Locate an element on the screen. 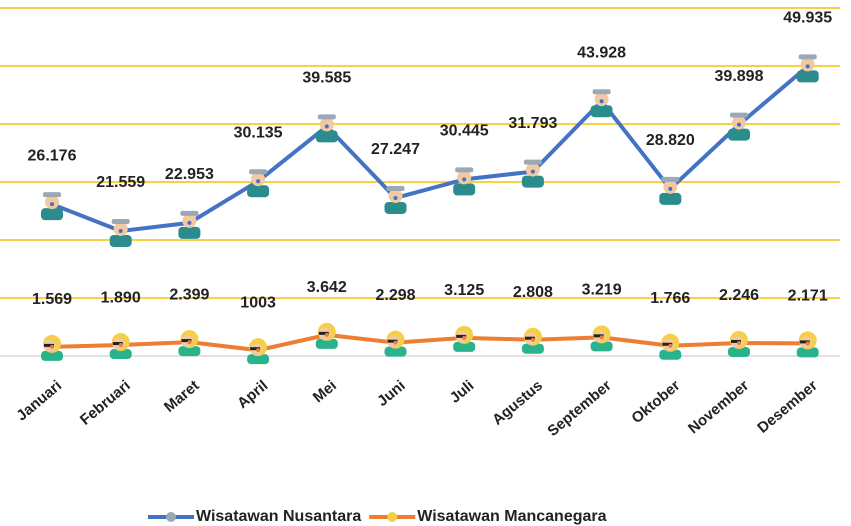 The height and width of the screenshot is (526, 851). value-label: 28.820 is located at coordinates (670, 140).